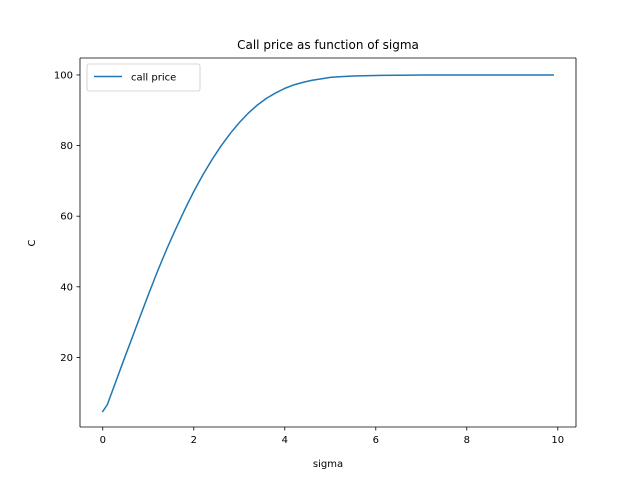 This screenshot has width=640, height=480. I want to click on x-tick-label: 4, so click(285, 440).